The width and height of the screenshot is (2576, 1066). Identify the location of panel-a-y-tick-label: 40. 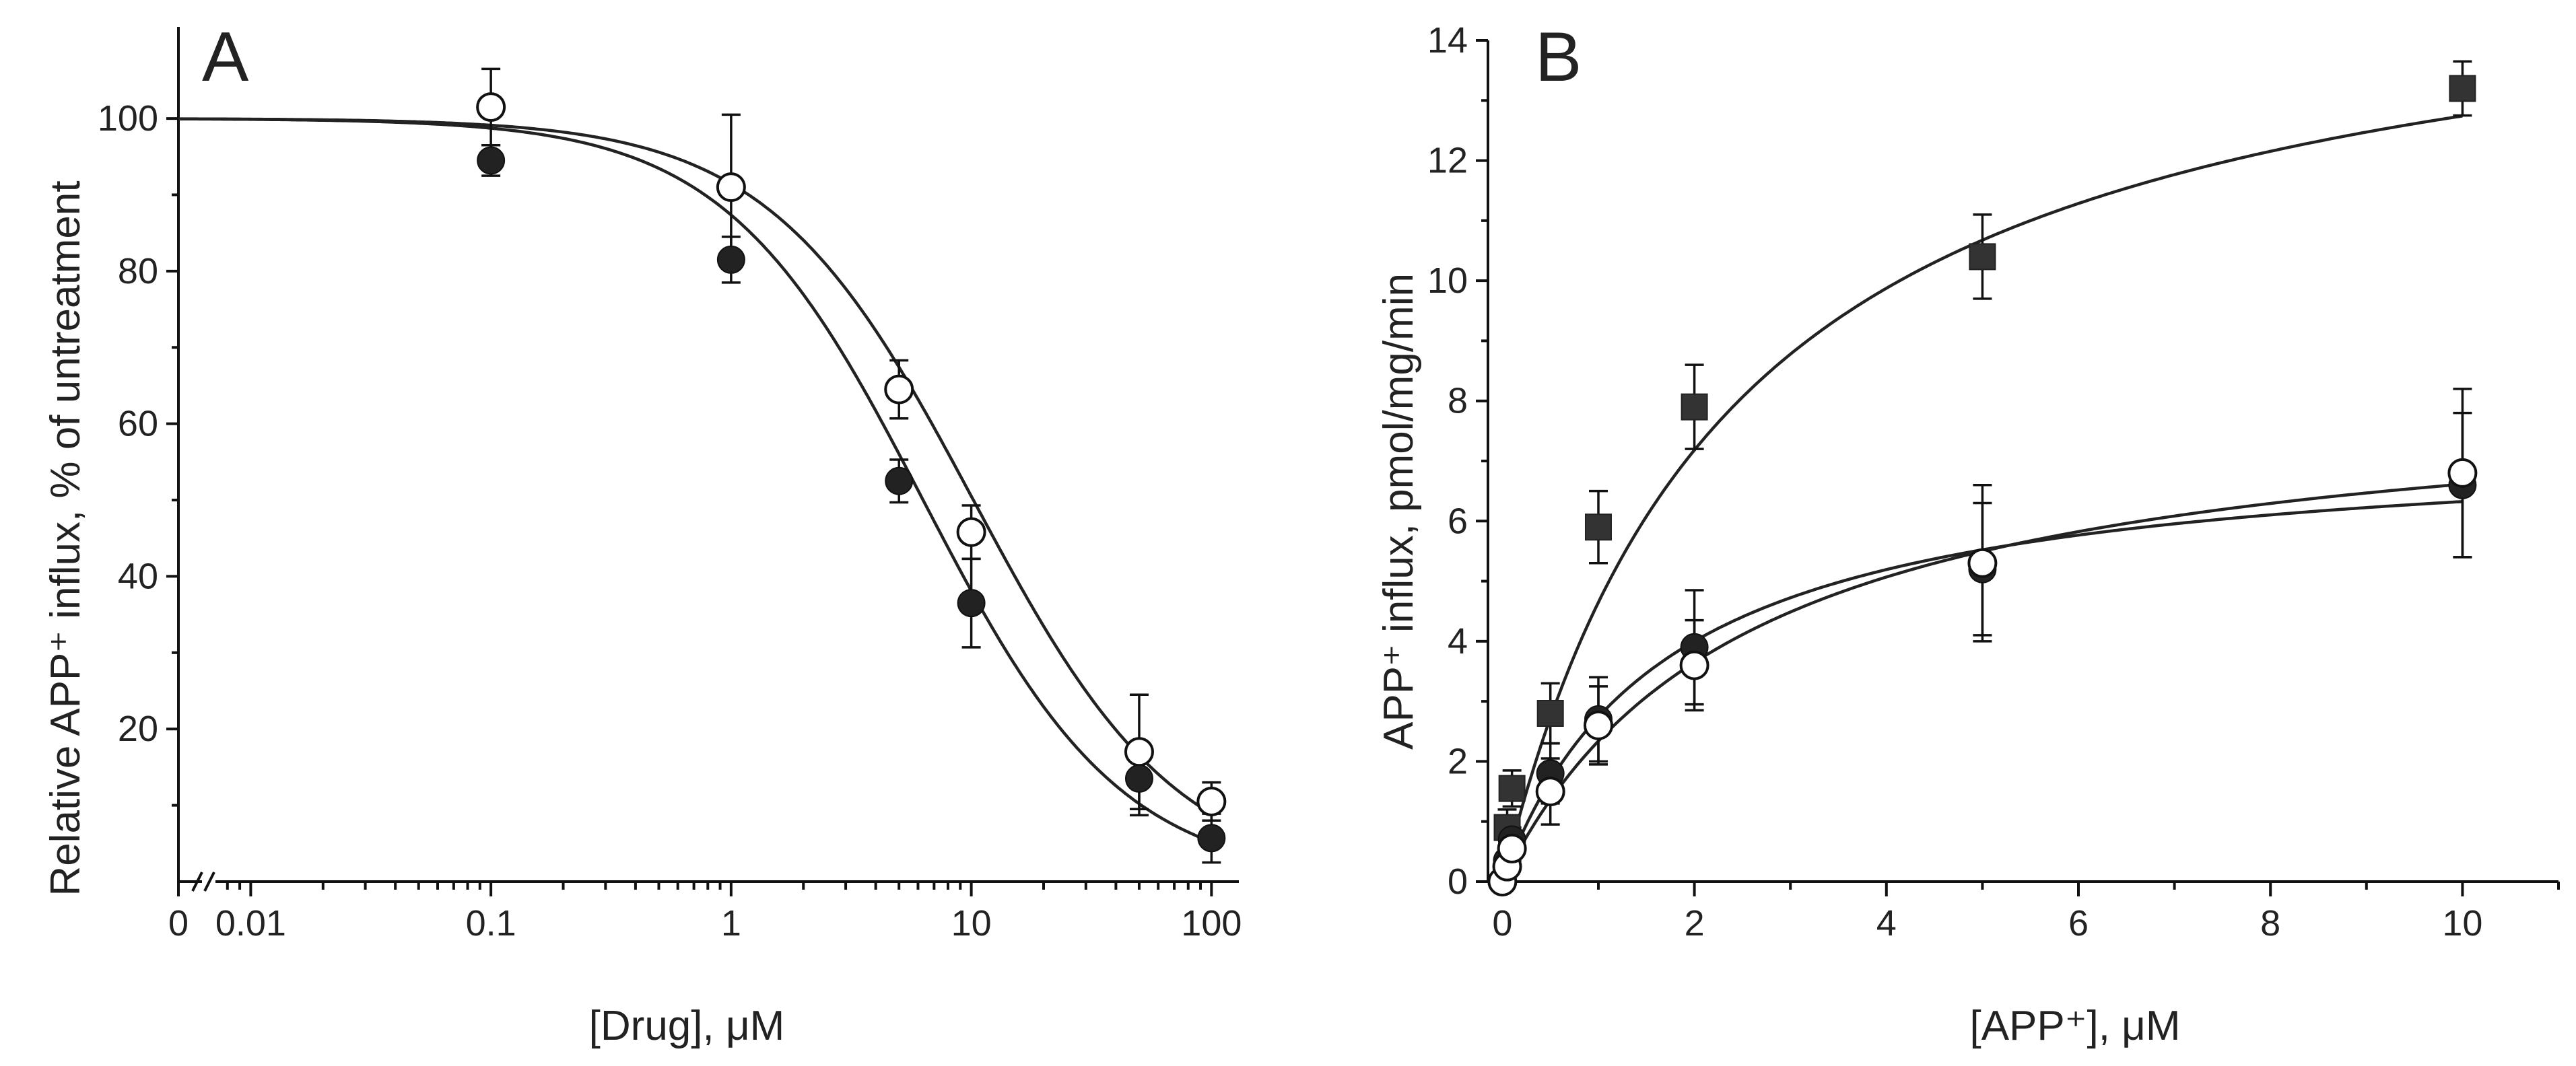
(138, 576).